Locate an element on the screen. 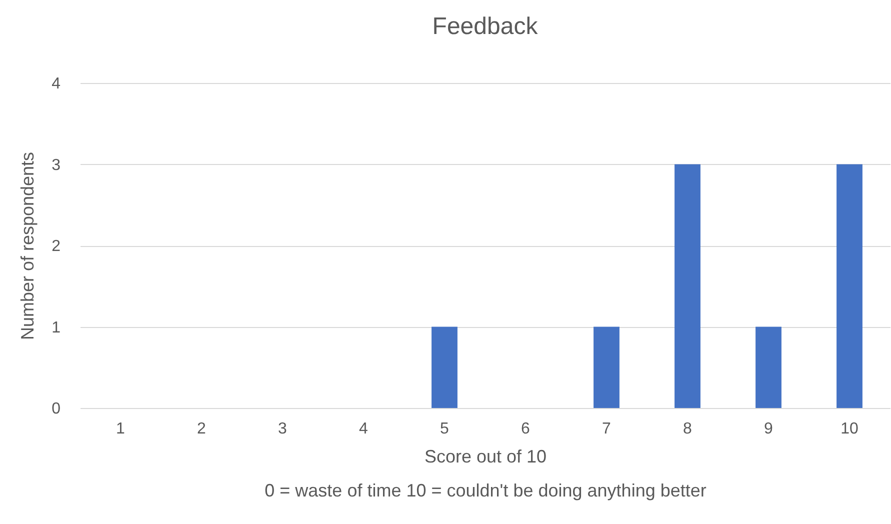  x-tick-label: 1 is located at coordinates (121, 429).